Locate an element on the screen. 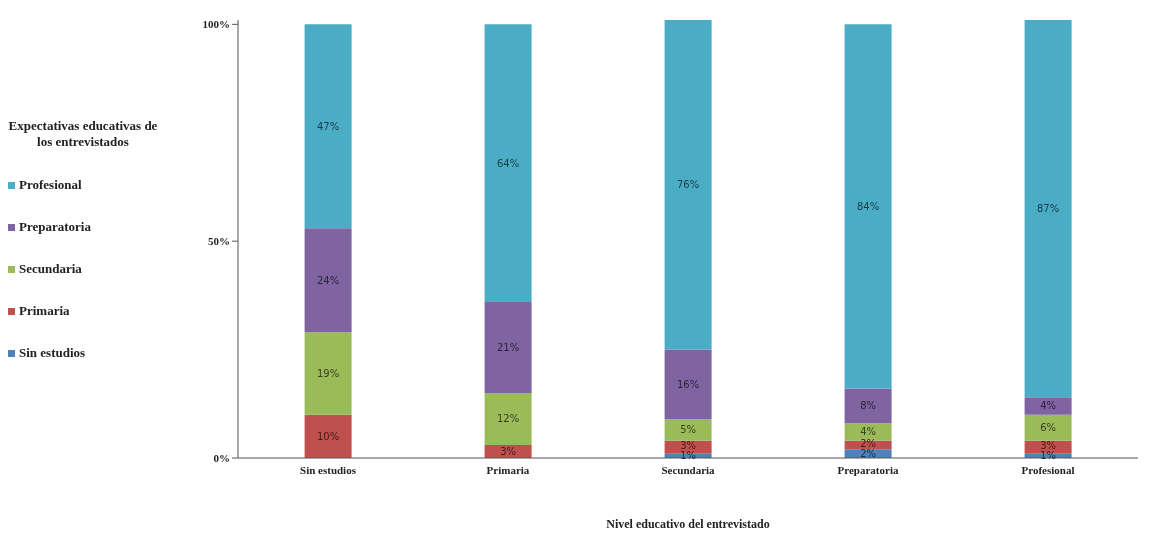 The height and width of the screenshot is (557, 1156). data-label: 21% is located at coordinates (508, 347).